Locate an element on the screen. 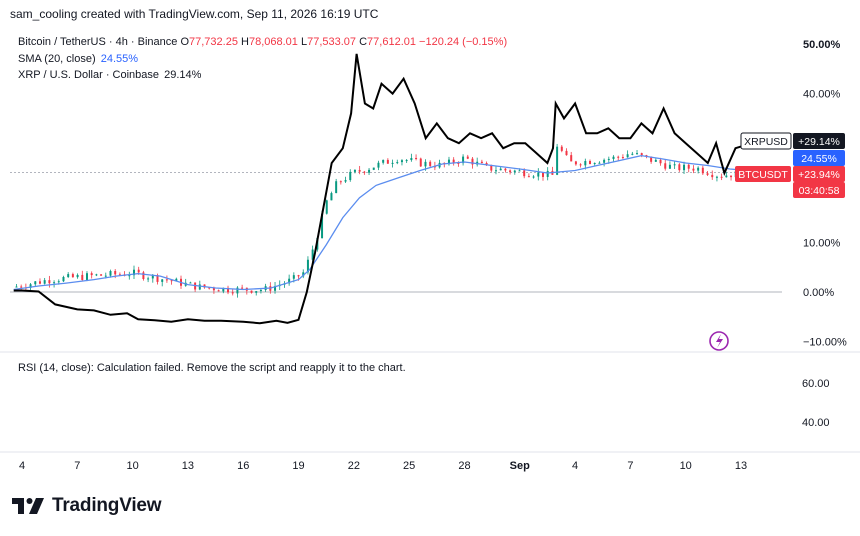  svg-text: BTCUSDT is located at coordinates (763, 175).